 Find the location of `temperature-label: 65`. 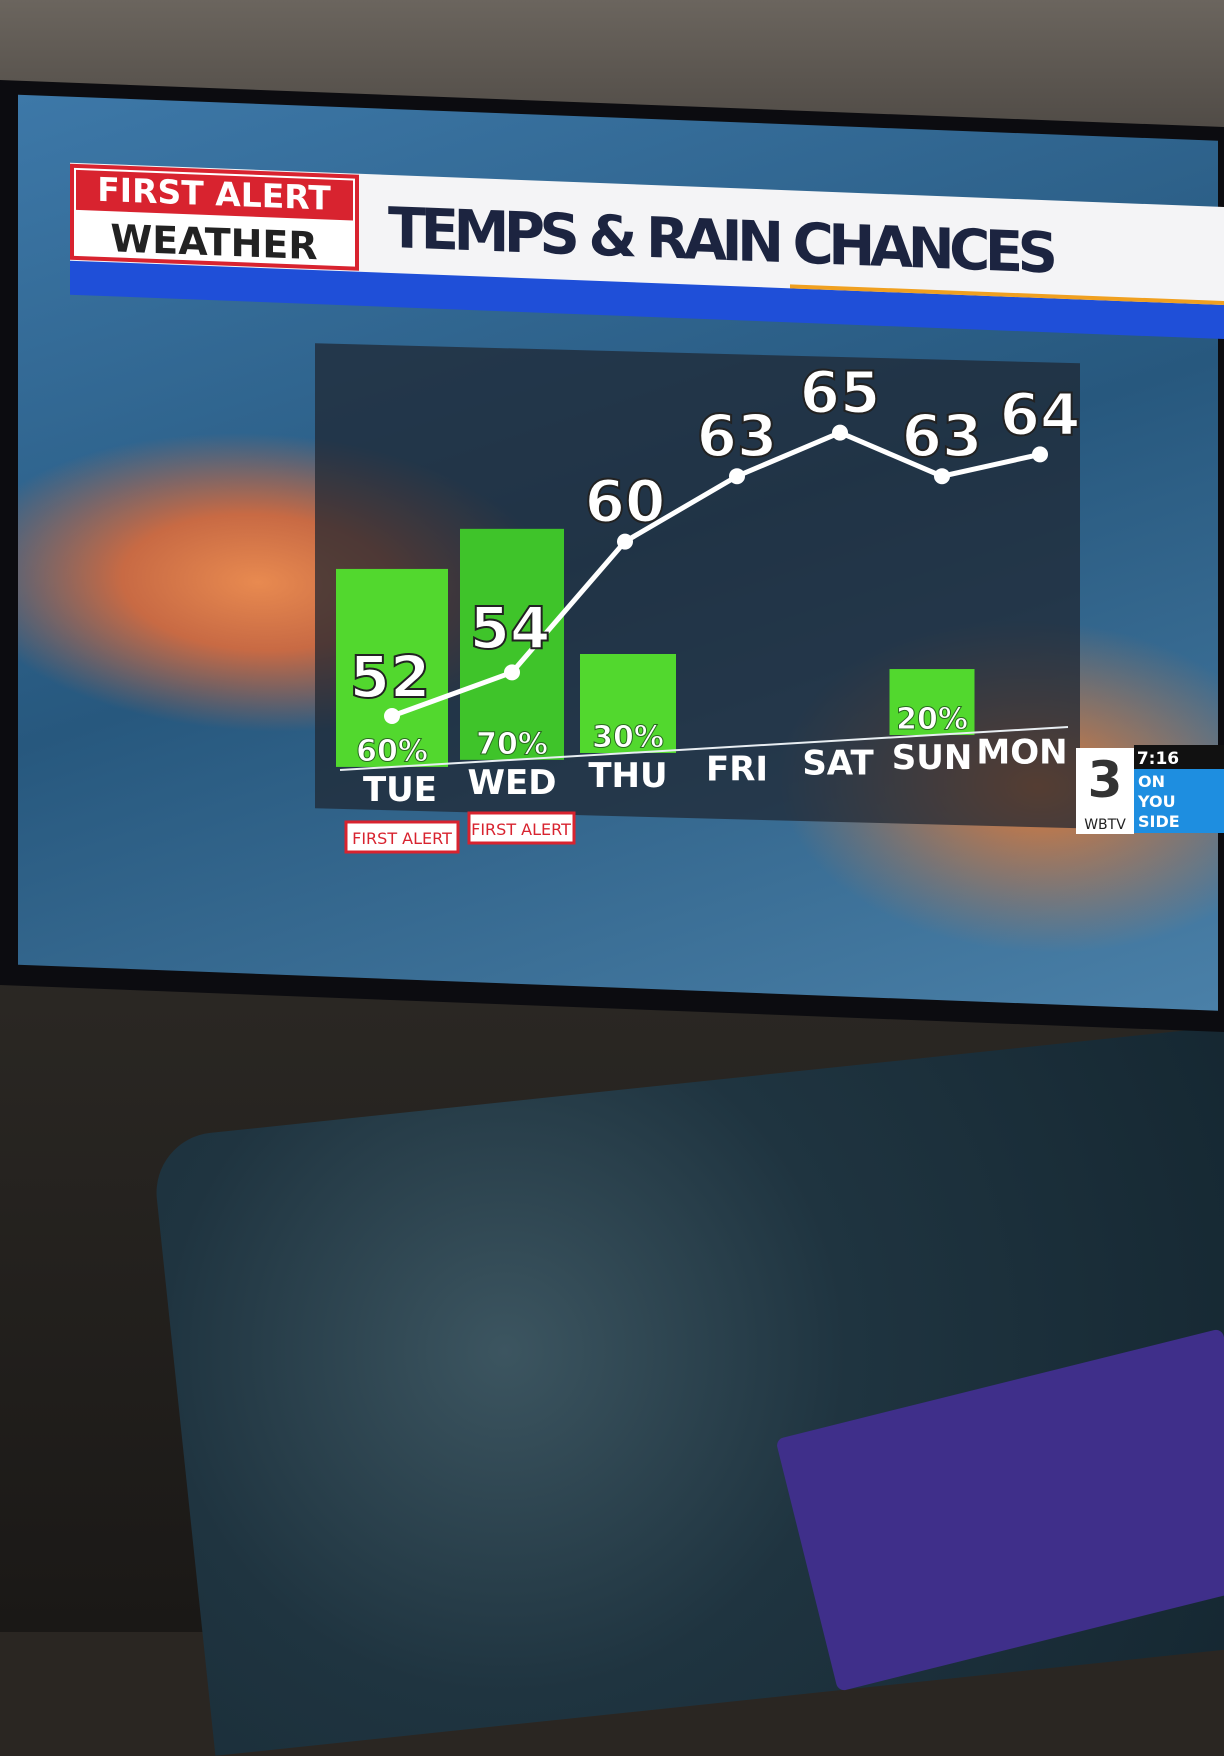

temperature-label: 65 is located at coordinates (840, 393).